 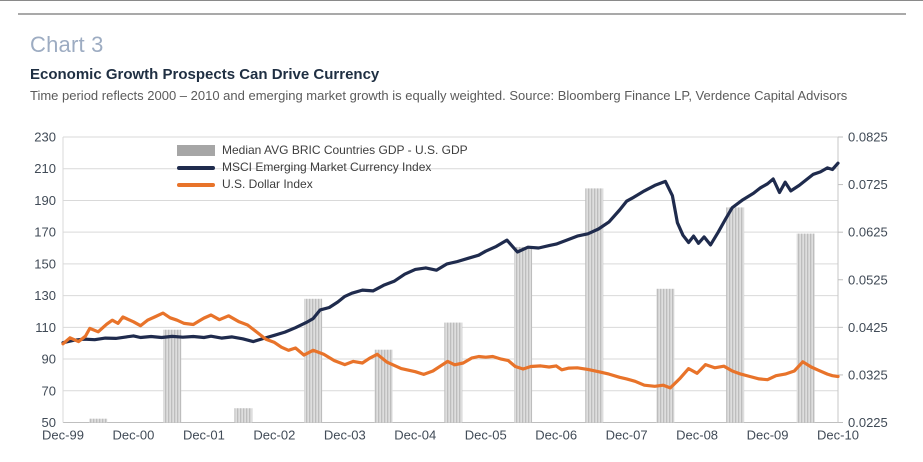 What do you see at coordinates (345, 435) in the screenshot?
I see `svg-text: Dec-03` at bounding box center [345, 435].